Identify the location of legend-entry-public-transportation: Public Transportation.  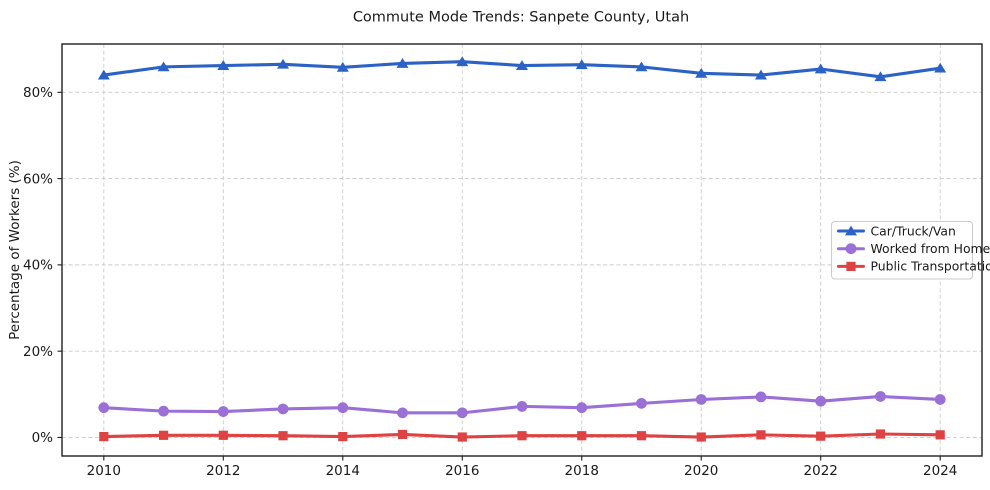
(913, 266).